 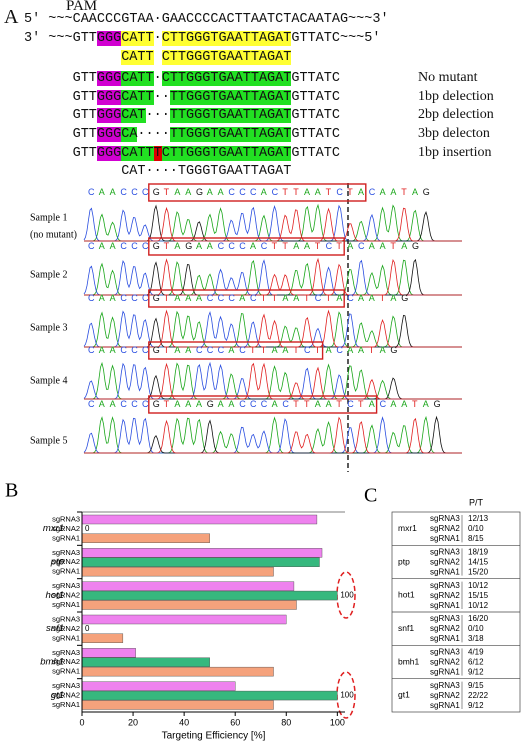 What do you see at coordinates (409, 661) in the screenshot?
I see `gene-name: bmh1` at bounding box center [409, 661].